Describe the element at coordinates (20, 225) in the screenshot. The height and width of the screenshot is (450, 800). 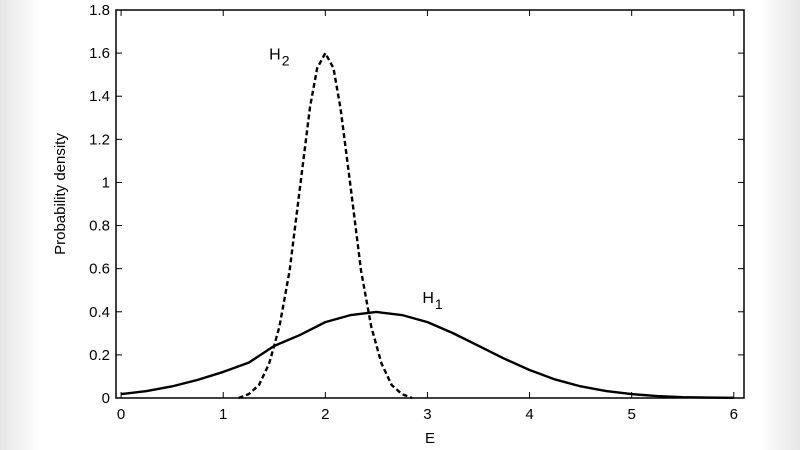
I see `left-background-fade` at that location.